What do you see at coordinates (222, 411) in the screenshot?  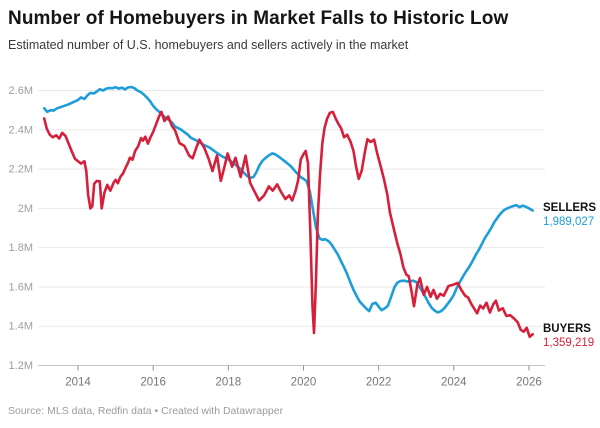 I see `datawrapper-credit-link: Created with Datawrapper` at bounding box center [222, 411].